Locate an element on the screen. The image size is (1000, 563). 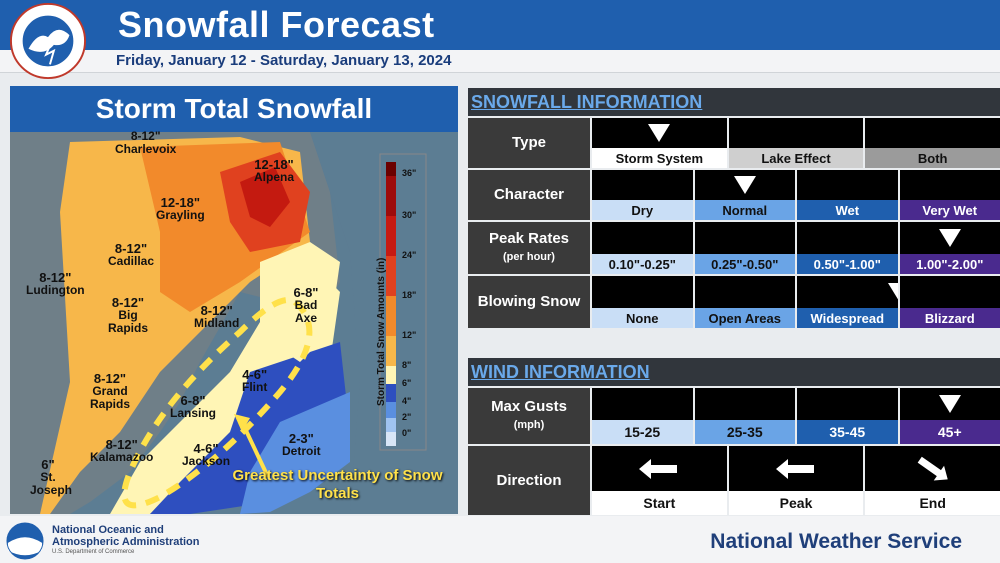
nws-logo-icon is located at coordinates (48, 41).